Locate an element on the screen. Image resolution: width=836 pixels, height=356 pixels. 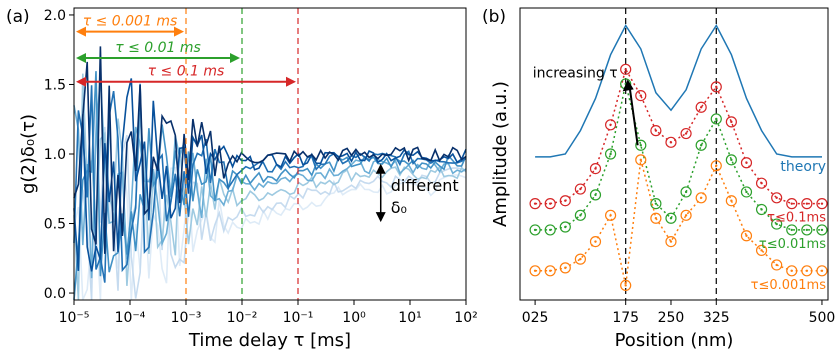
panel-b-y-axis-label-group: Amplitude (a.u.) is located at coordinates (500, 154).